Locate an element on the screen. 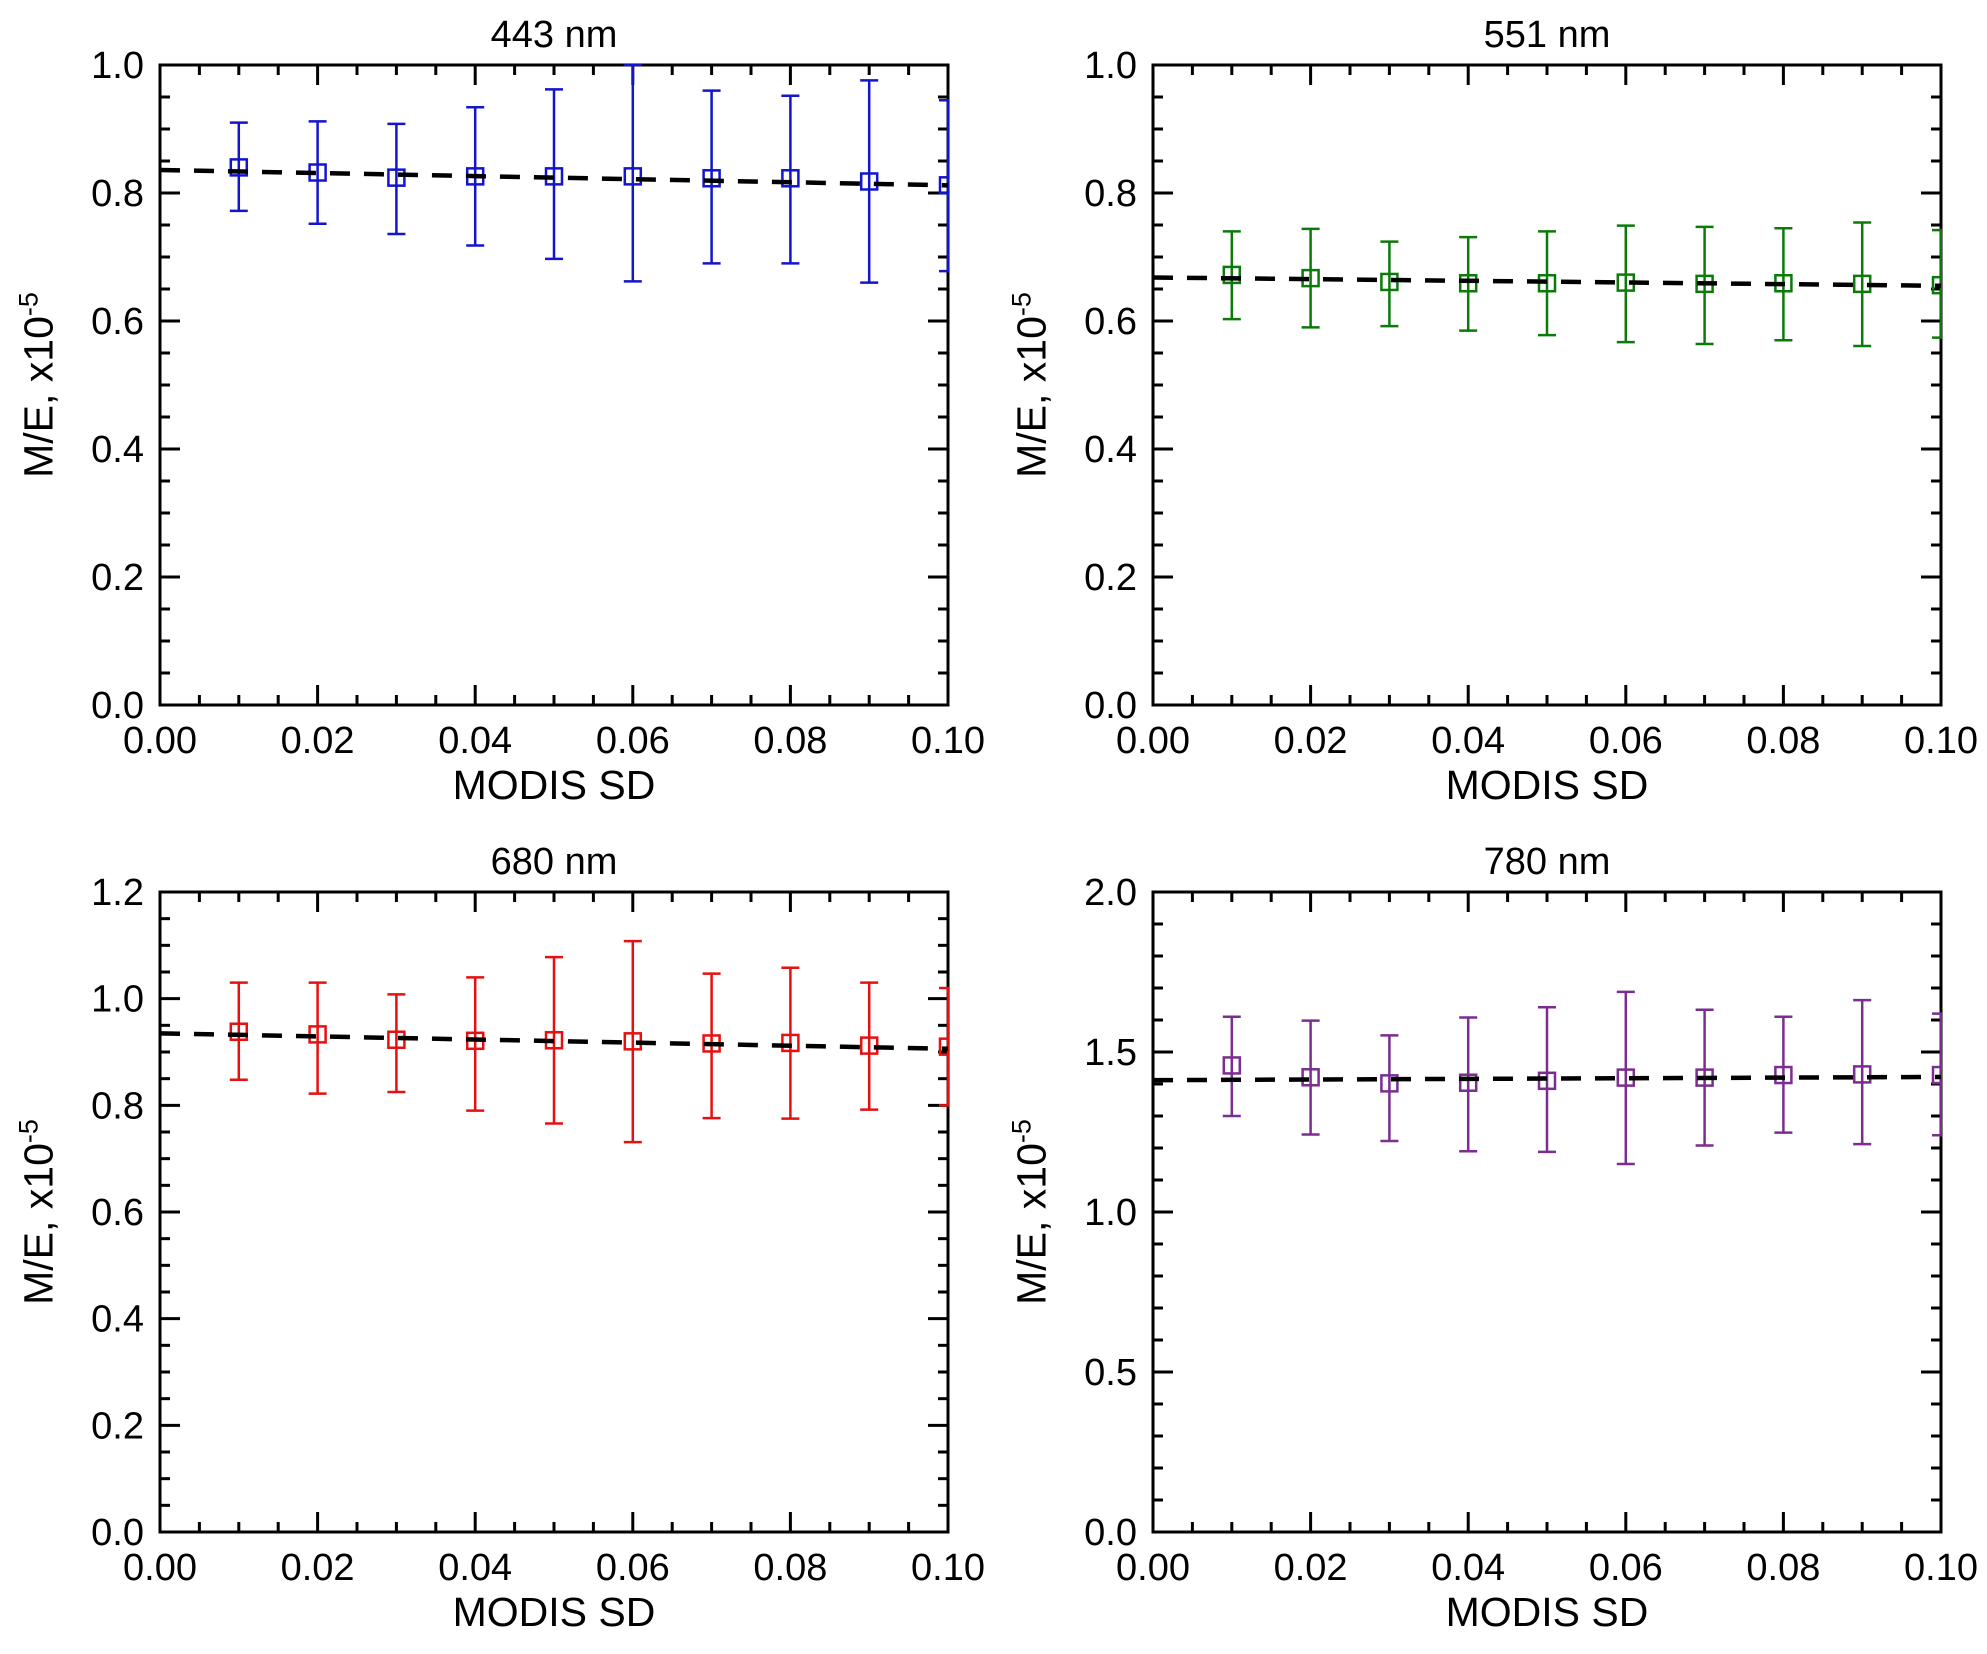 The image size is (1987, 1654). chart-title-680nm: 680 nm is located at coordinates (554, 862).